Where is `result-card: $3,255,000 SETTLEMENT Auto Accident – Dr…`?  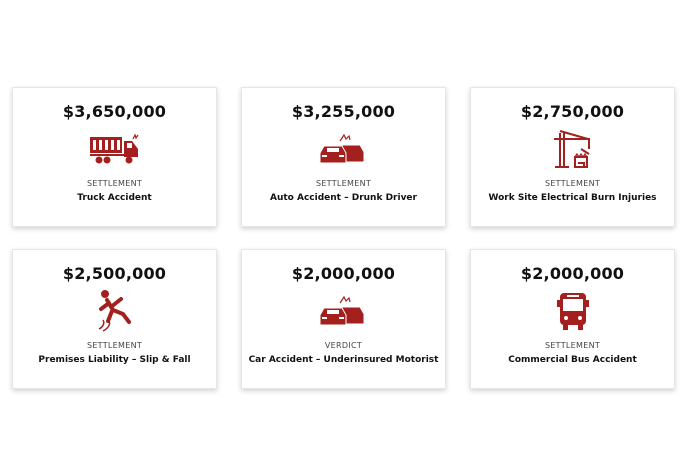 result-card: $3,255,000 SETTLEMENT Auto Accident – Dr… is located at coordinates (343, 157).